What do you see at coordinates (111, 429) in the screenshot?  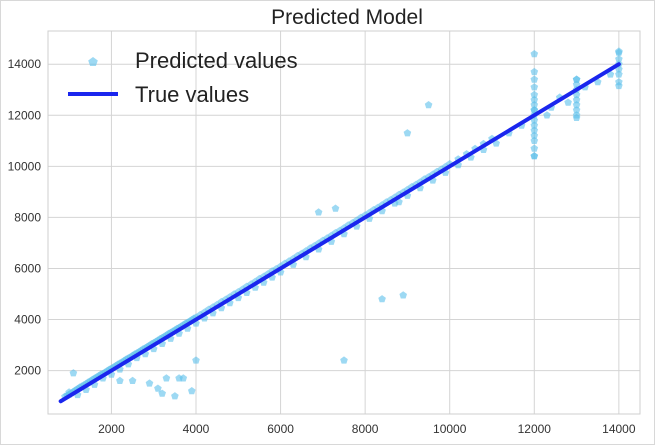 I see `x-tick-label: 2000` at bounding box center [111, 429].